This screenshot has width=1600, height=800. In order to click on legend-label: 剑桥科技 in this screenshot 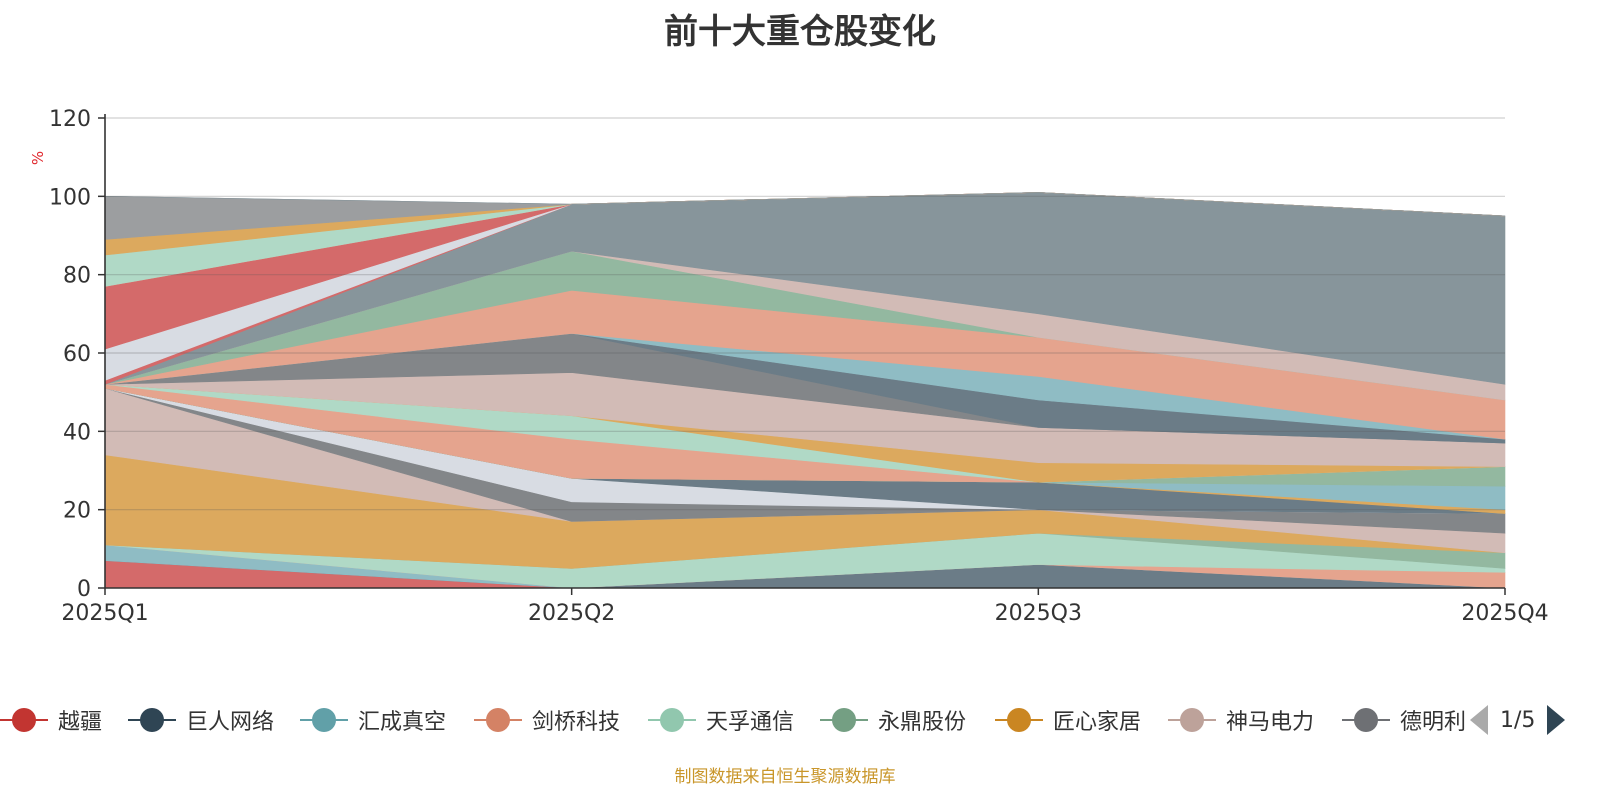, I will do `click(576, 722)`.